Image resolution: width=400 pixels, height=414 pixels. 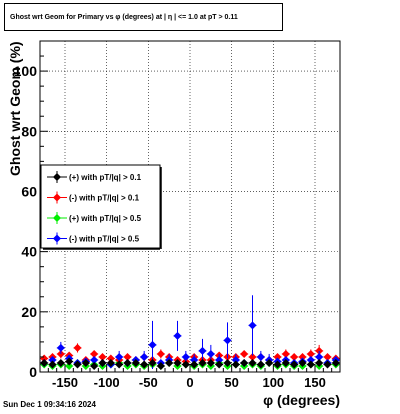 What do you see at coordinates (15, 108) in the screenshot?
I see `y-axis-label: Ghost wrt Geom (%)` at bounding box center [15, 108].